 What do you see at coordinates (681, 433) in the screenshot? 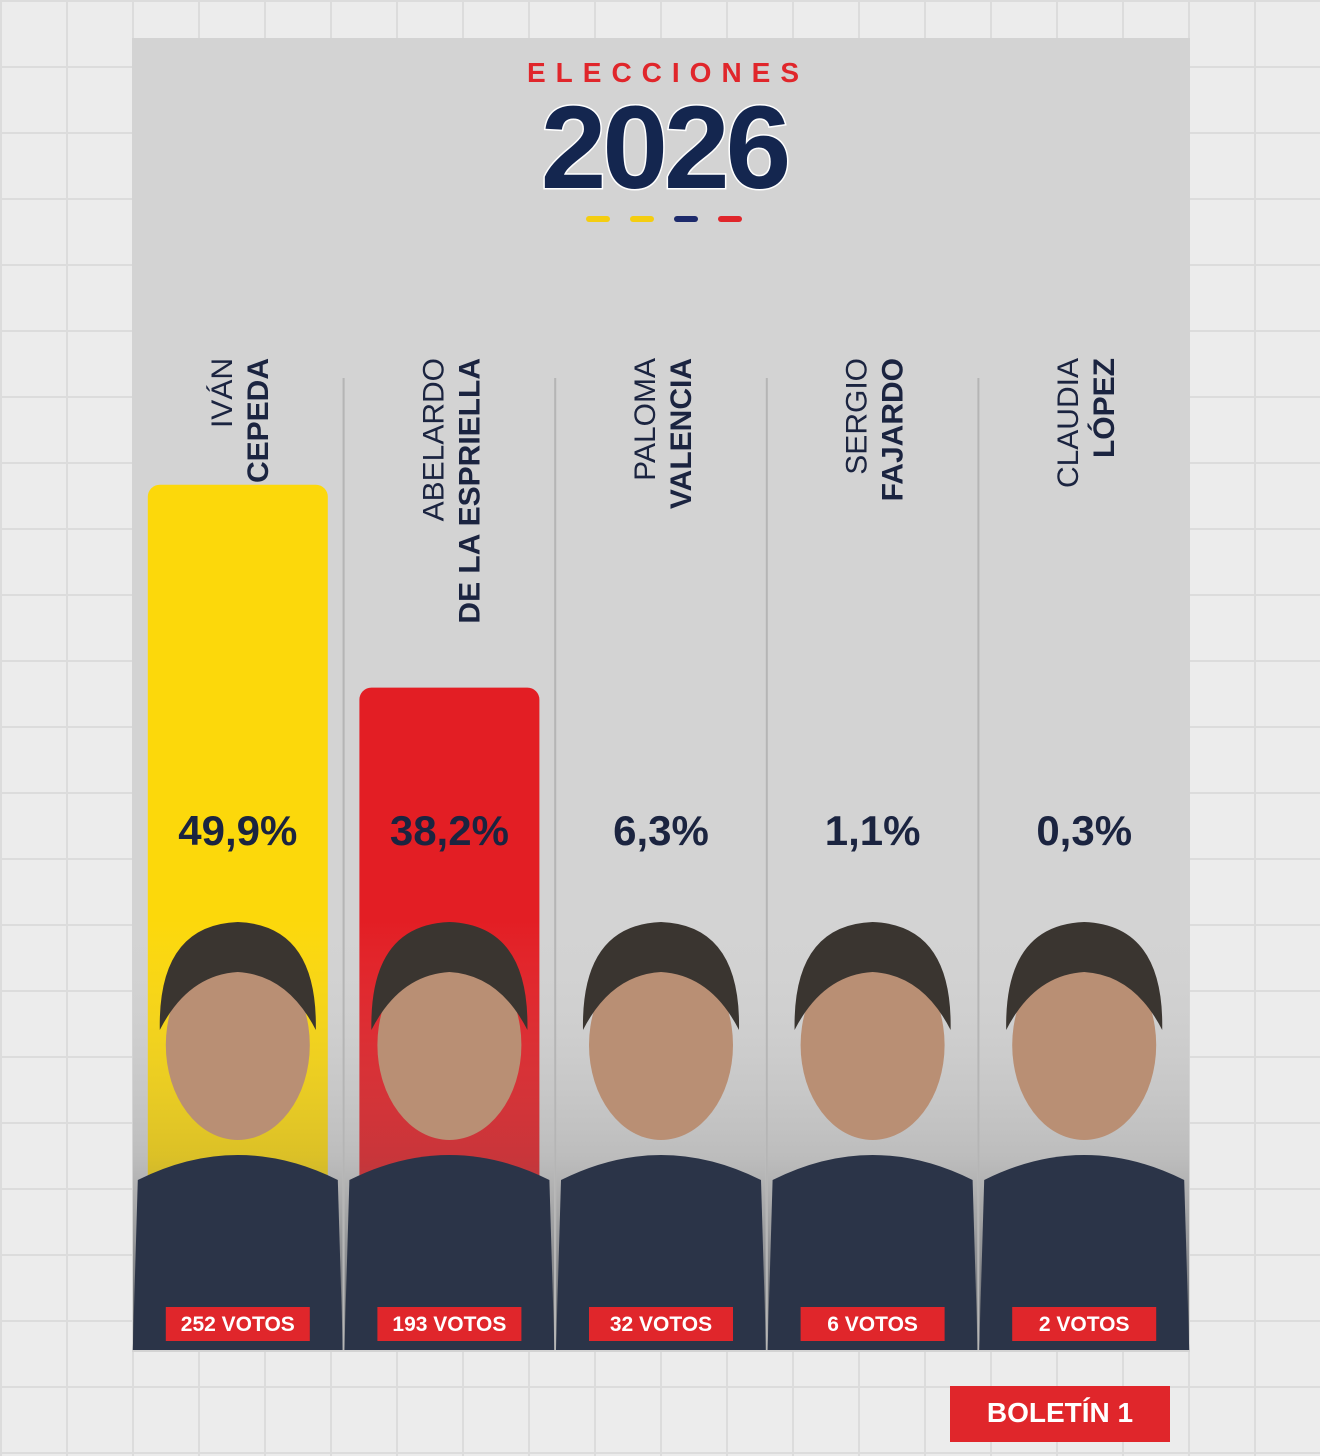
I see `surname: VALENCIA` at bounding box center [681, 433].